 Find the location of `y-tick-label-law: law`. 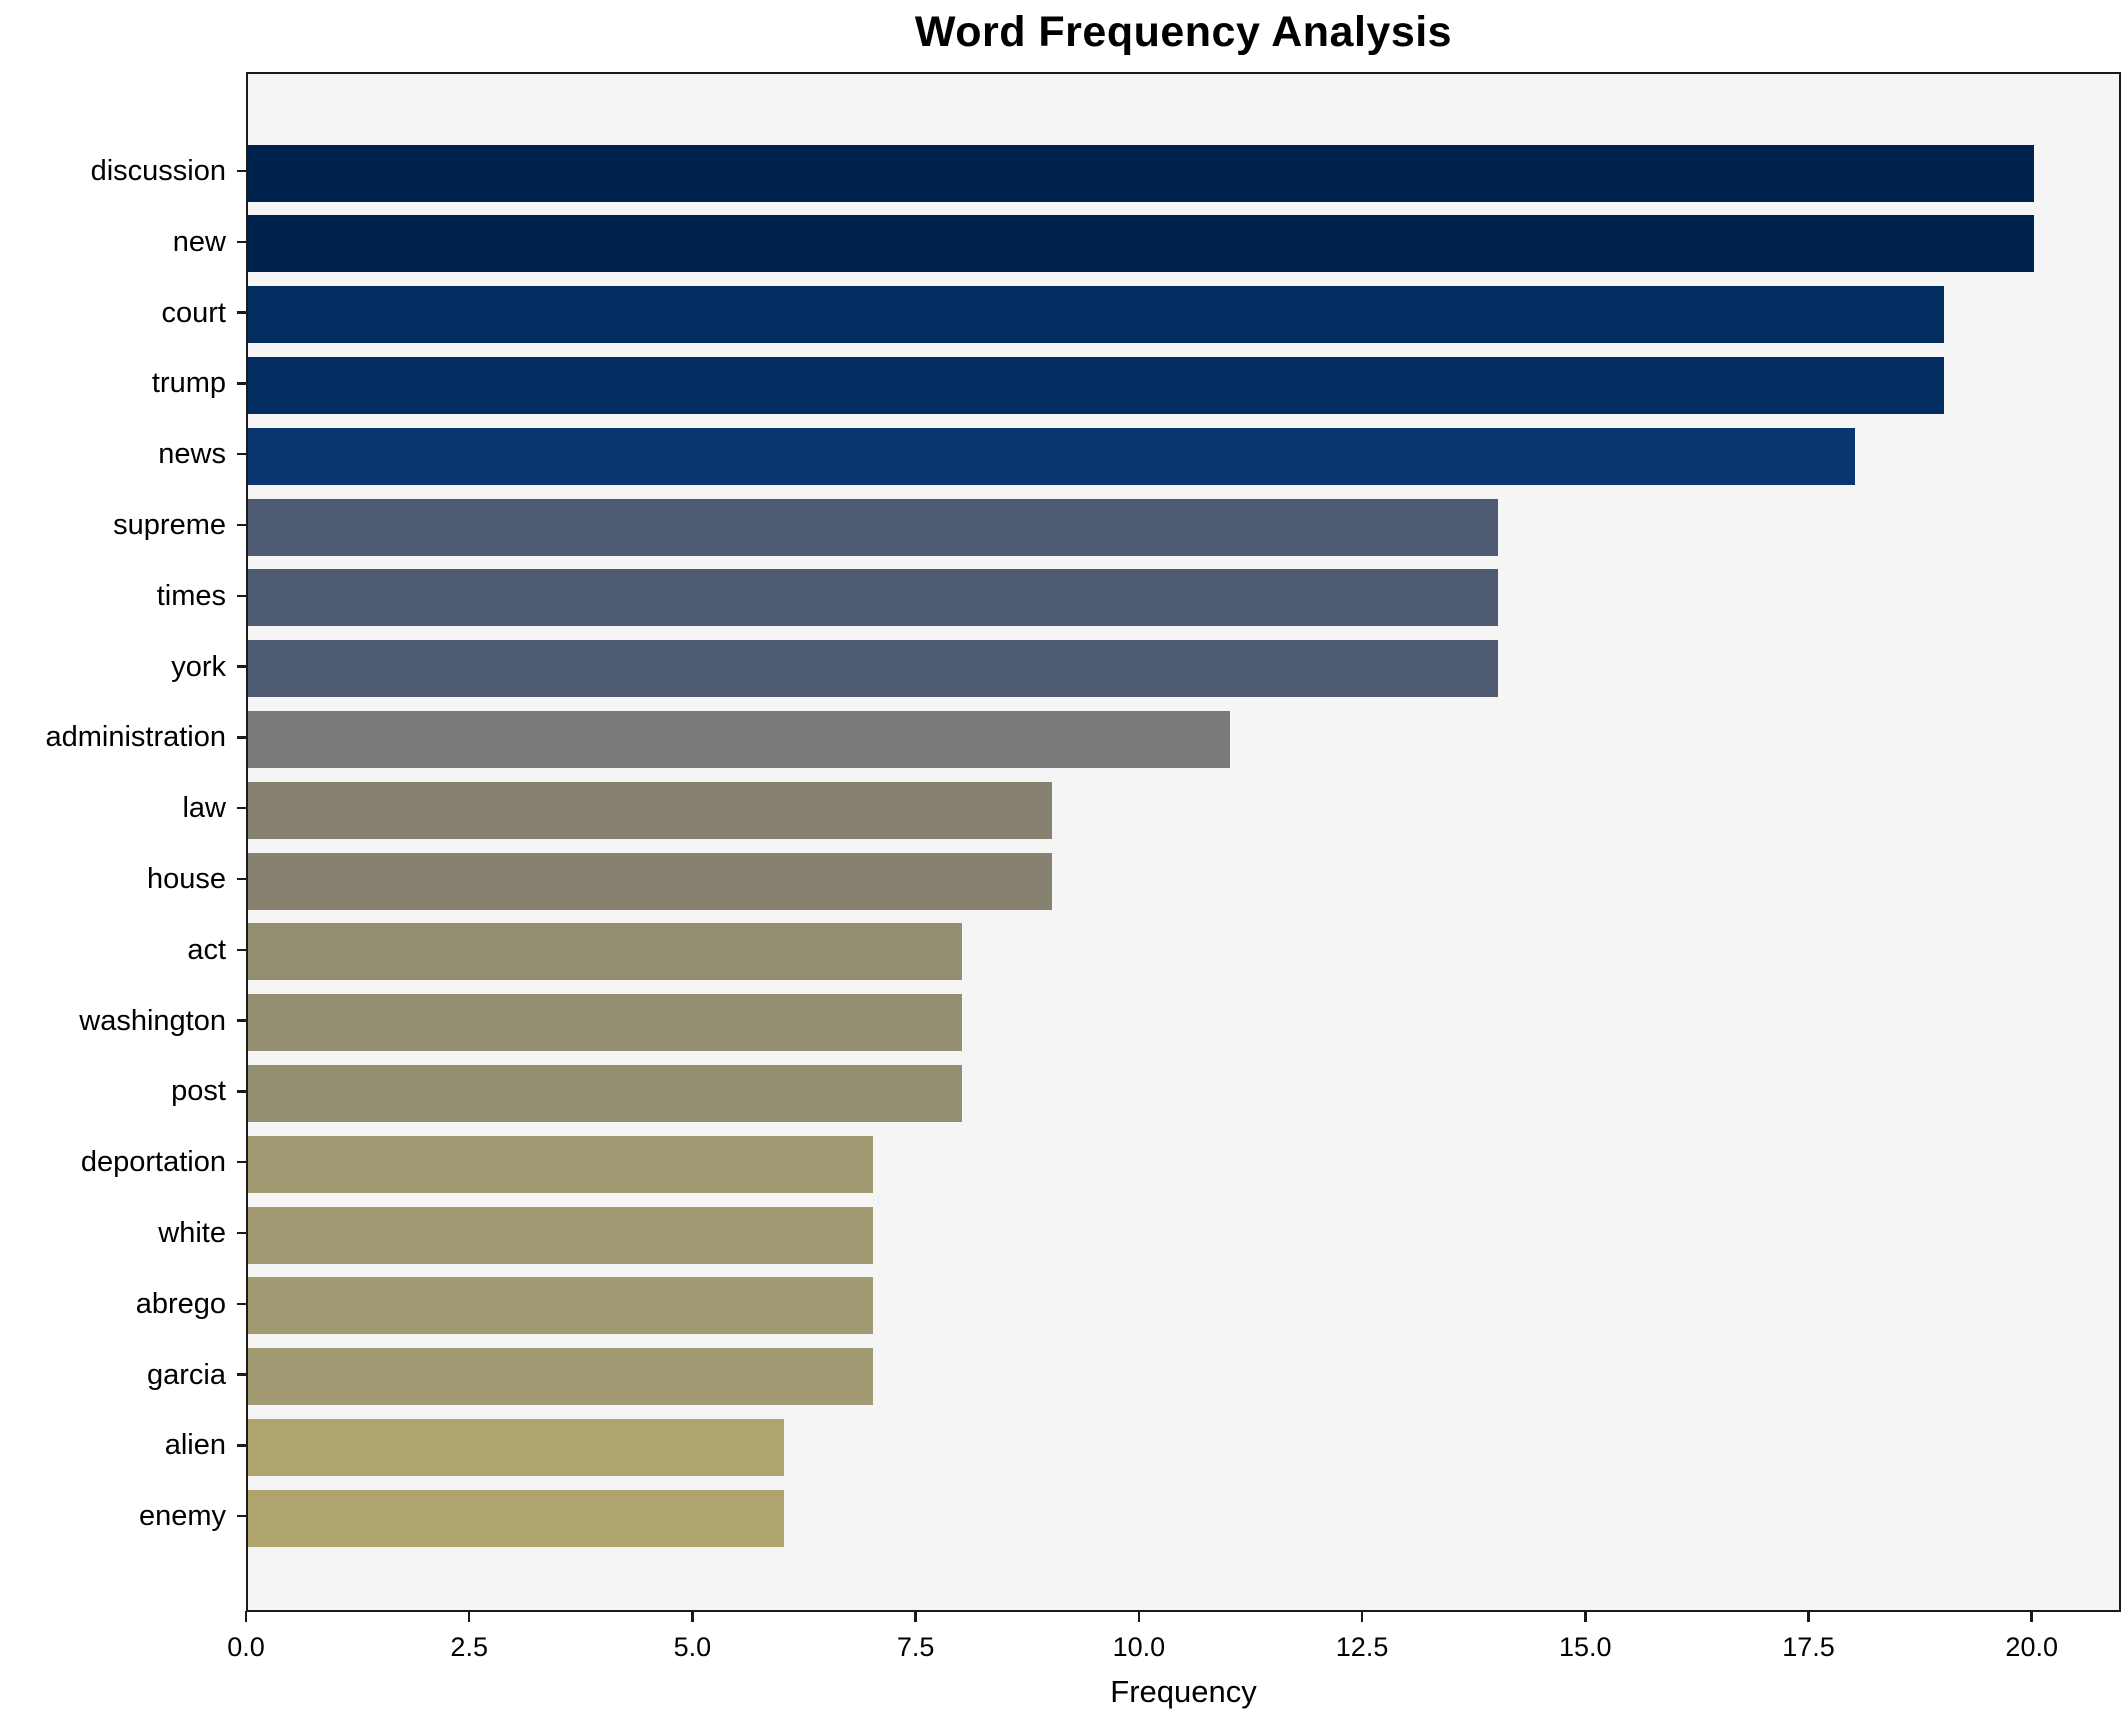

y-tick-label-law: law is located at coordinates (204, 808).